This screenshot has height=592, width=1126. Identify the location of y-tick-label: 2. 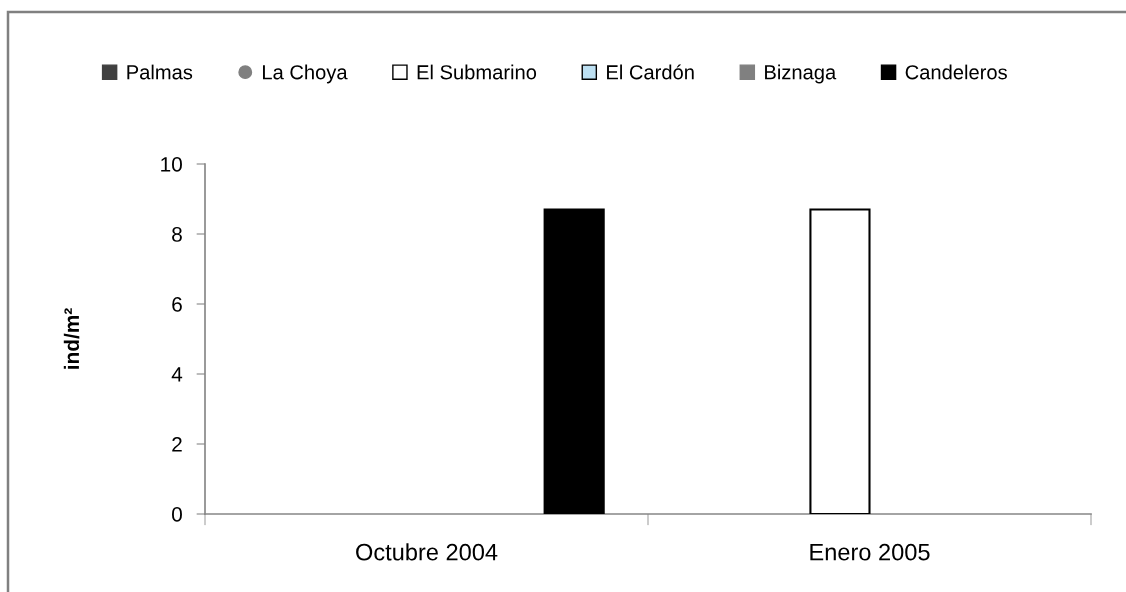
(177, 444).